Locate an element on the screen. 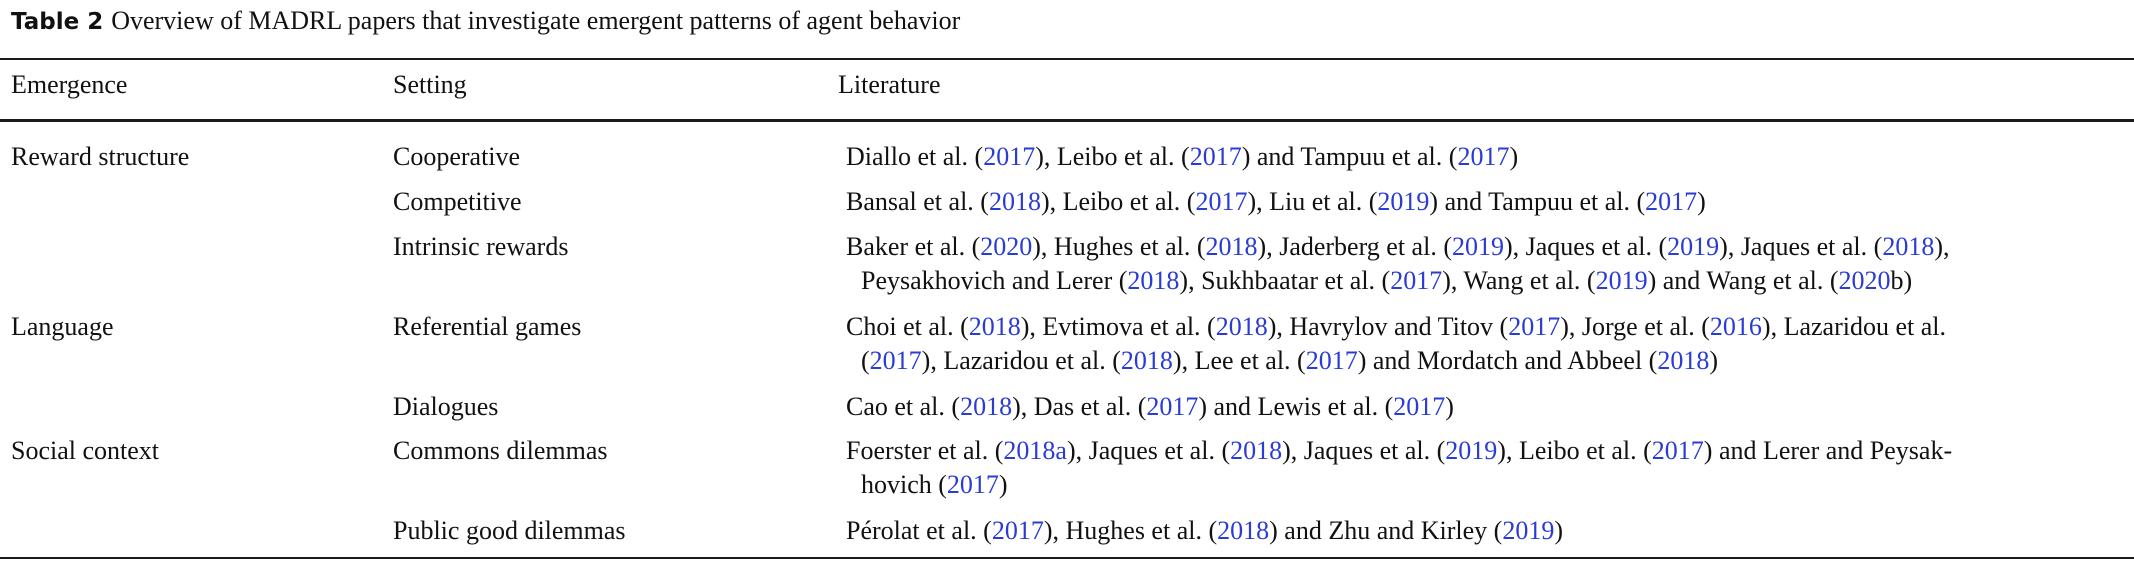 The height and width of the screenshot is (572, 2134). header-emergence: Emergence is located at coordinates (69, 84).